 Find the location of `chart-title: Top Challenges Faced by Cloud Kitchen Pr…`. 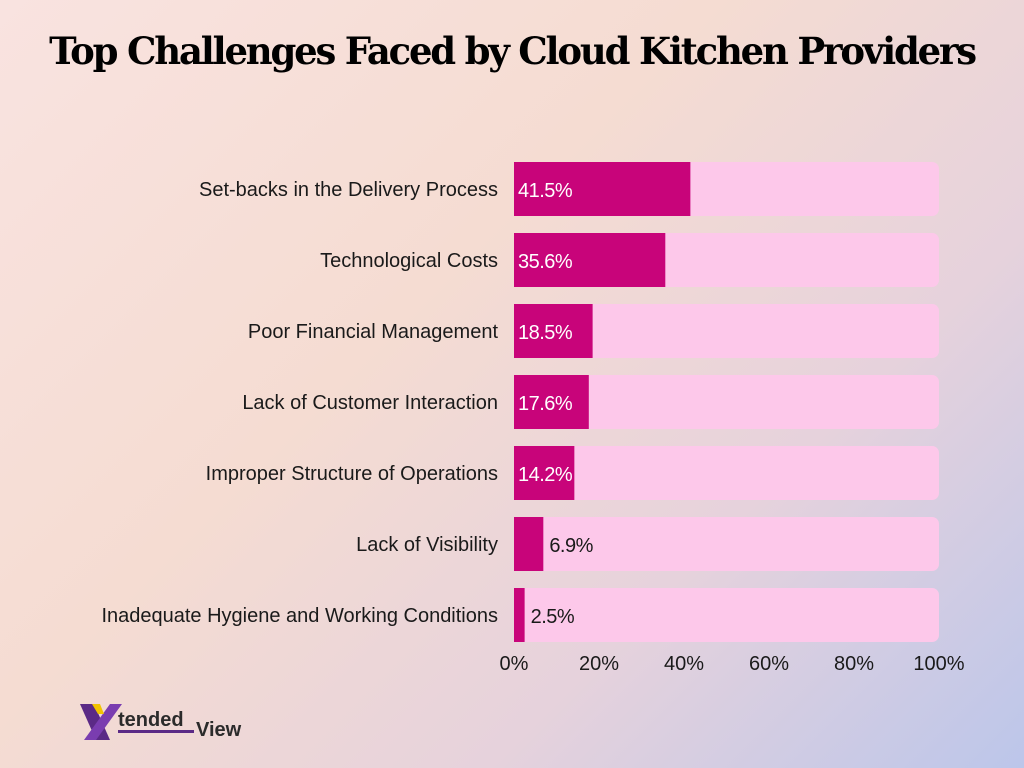

chart-title: Top Challenges Faced by Cloud Kitchen Pr… is located at coordinates (513, 51).